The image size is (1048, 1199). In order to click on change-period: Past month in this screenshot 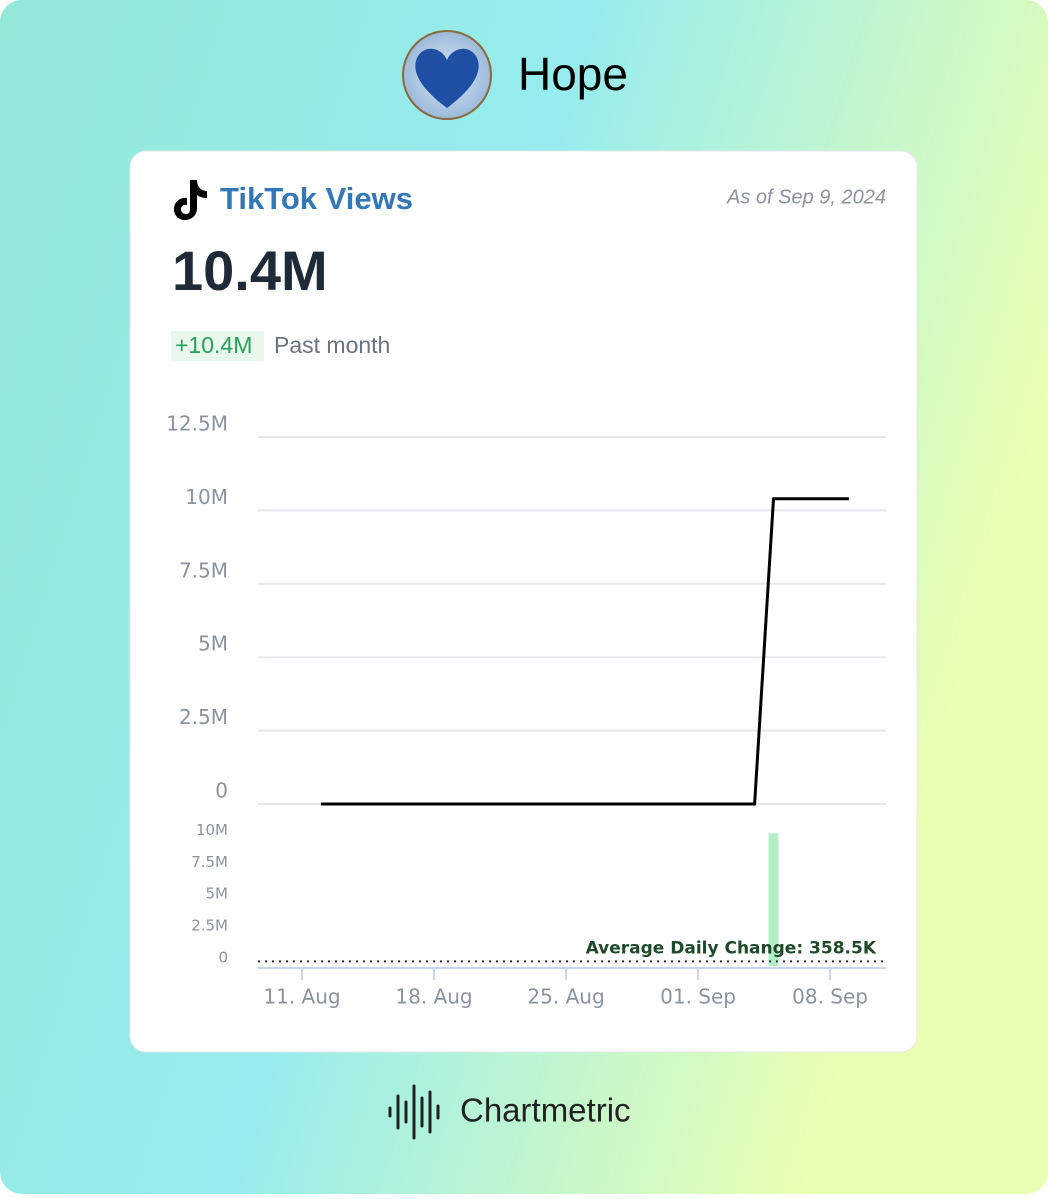, I will do `click(332, 345)`.